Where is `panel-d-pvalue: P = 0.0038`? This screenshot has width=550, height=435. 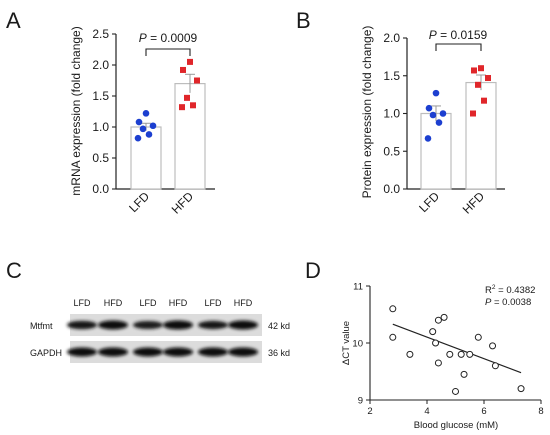
panel-d-pvalue: P = 0.0038 is located at coordinates (508, 302).